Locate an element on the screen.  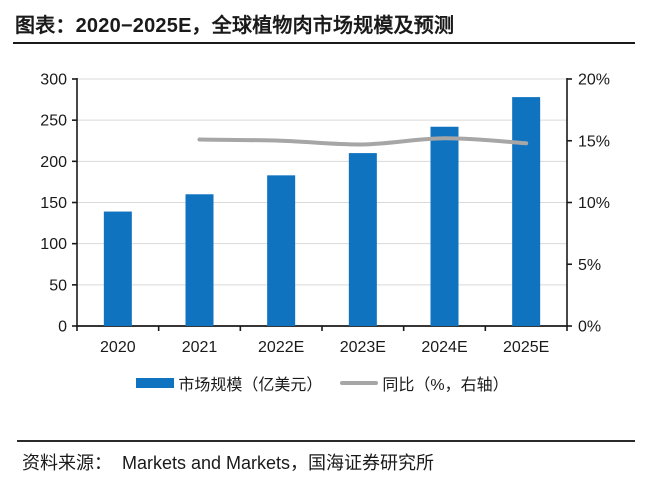
source-note: 资料来源： Markets and Markets，国海证券研究所 is located at coordinates (228, 462).